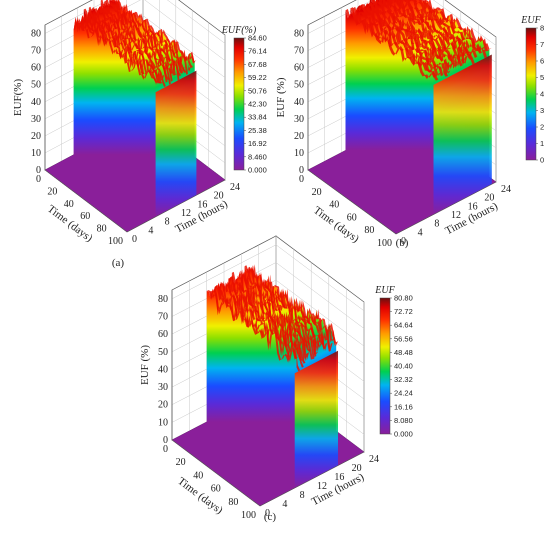 This screenshot has height=537, width=550. Describe the element at coordinates (200, 496) in the screenshot. I see `x-axis-label: Time (days)` at that location.